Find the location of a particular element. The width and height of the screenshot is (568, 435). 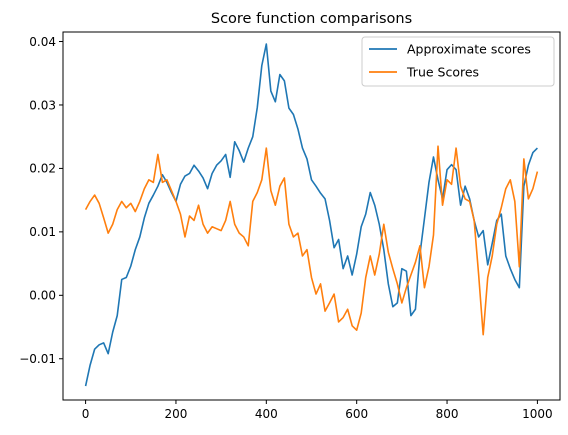

y-tick-label: 0.03 is located at coordinates (42, 105).